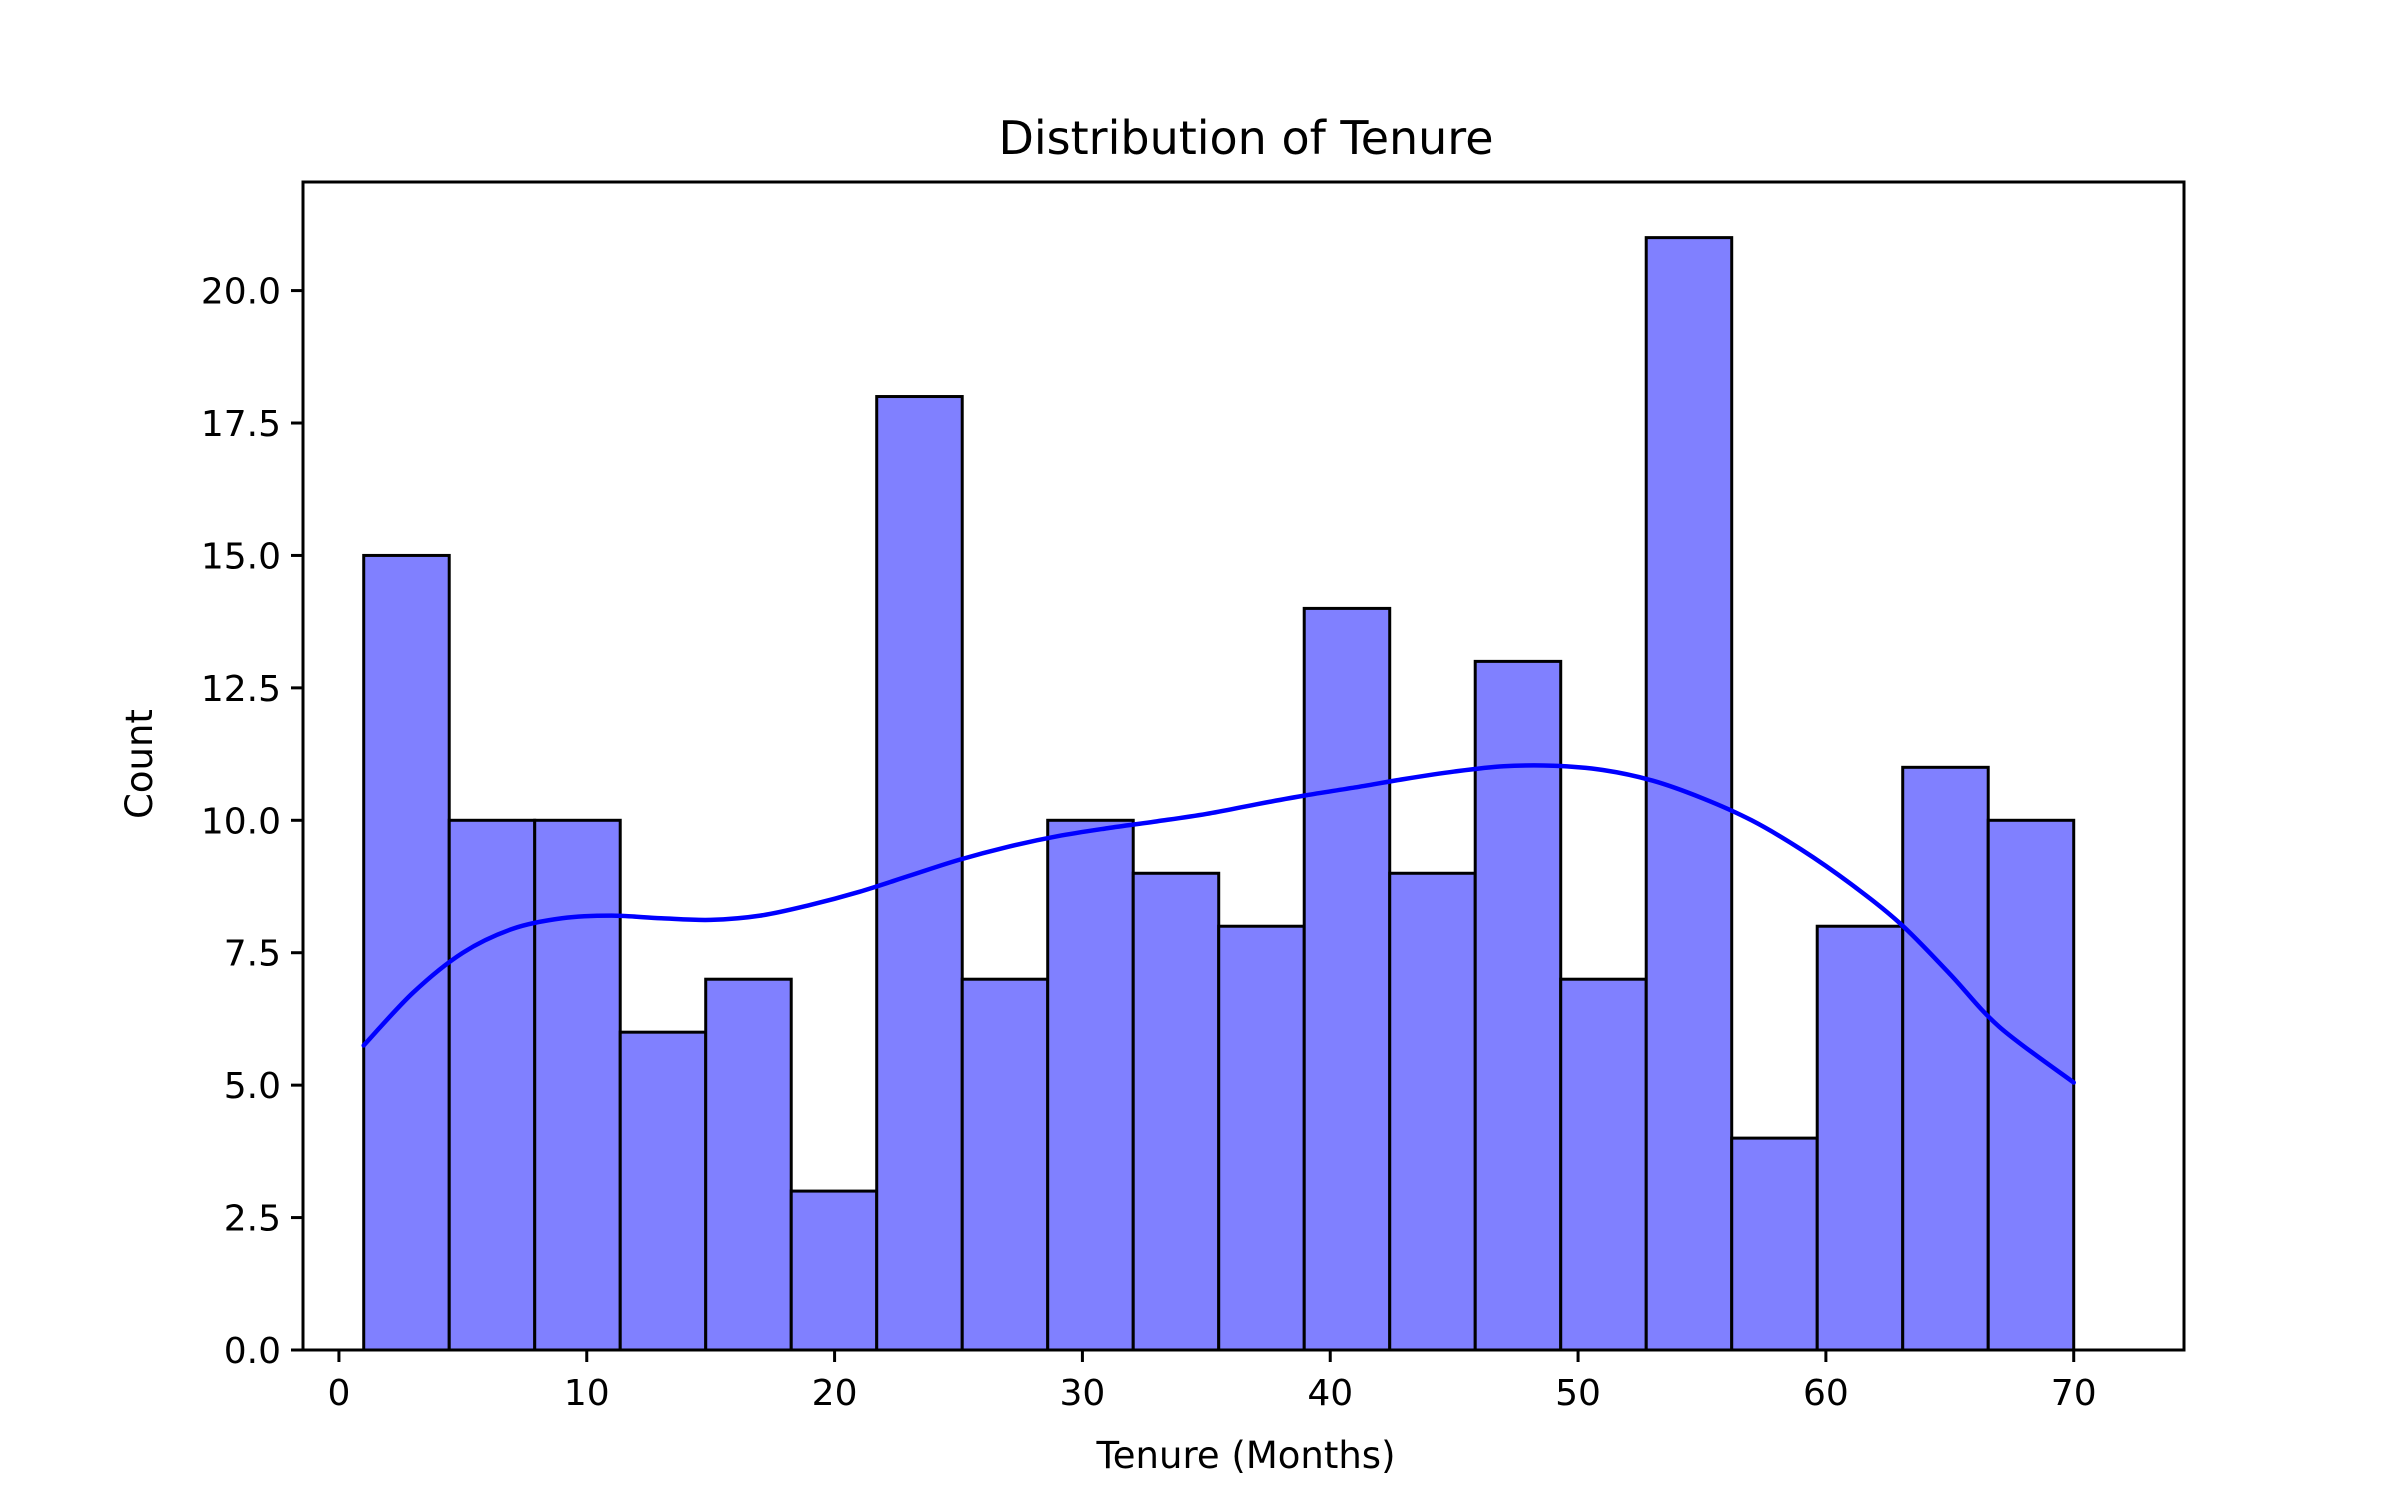 The width and height of the screenshot is (2400, 1500). Describe the element at coordinates (338, 1393) in the screenshot. I see `x-tick-label: 0` at that location.